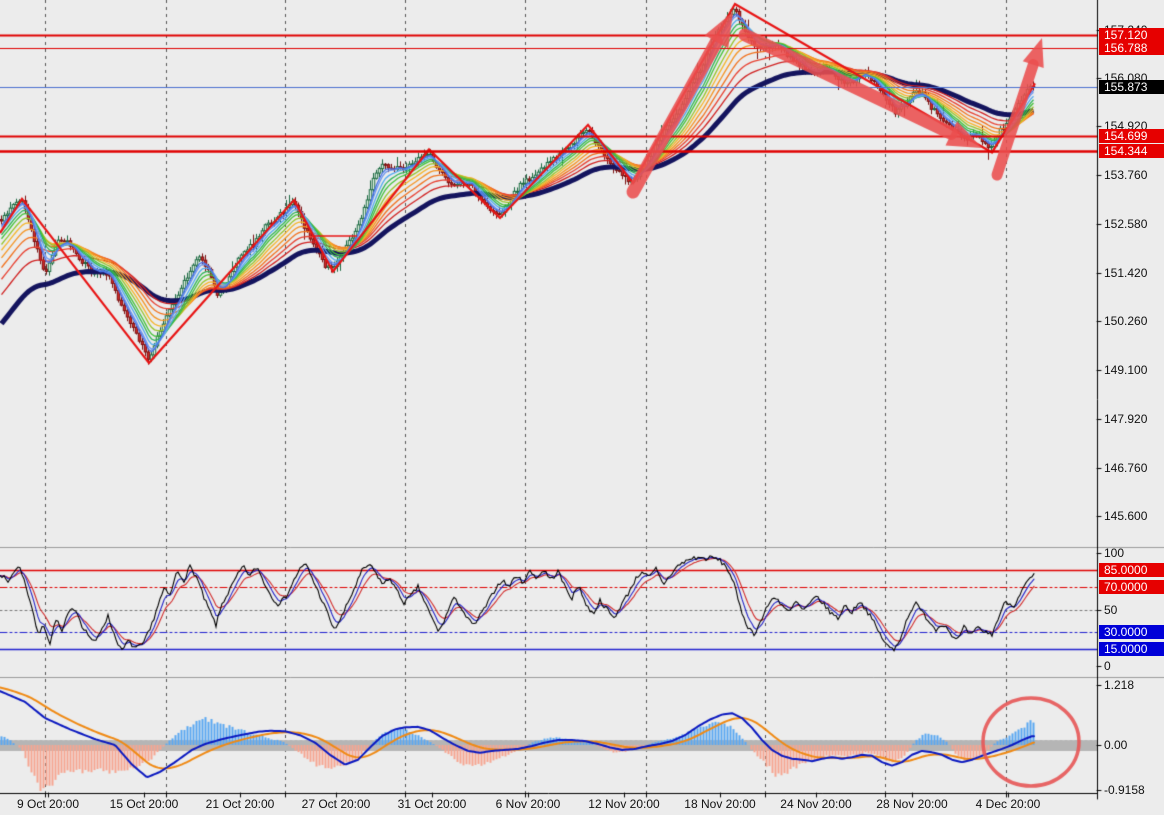 The image size is (1164, 815). Describe the element at coordinates (720, 804) in the screenshot. I see `time-axis-label: 18 Nov 20:00` at that location.